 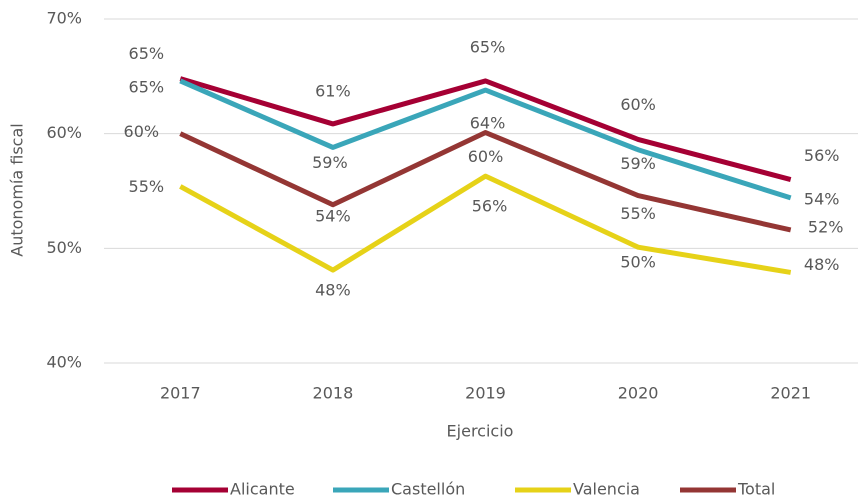 I want to click on y-tick-label: 40%, so click(x=64, y=362).